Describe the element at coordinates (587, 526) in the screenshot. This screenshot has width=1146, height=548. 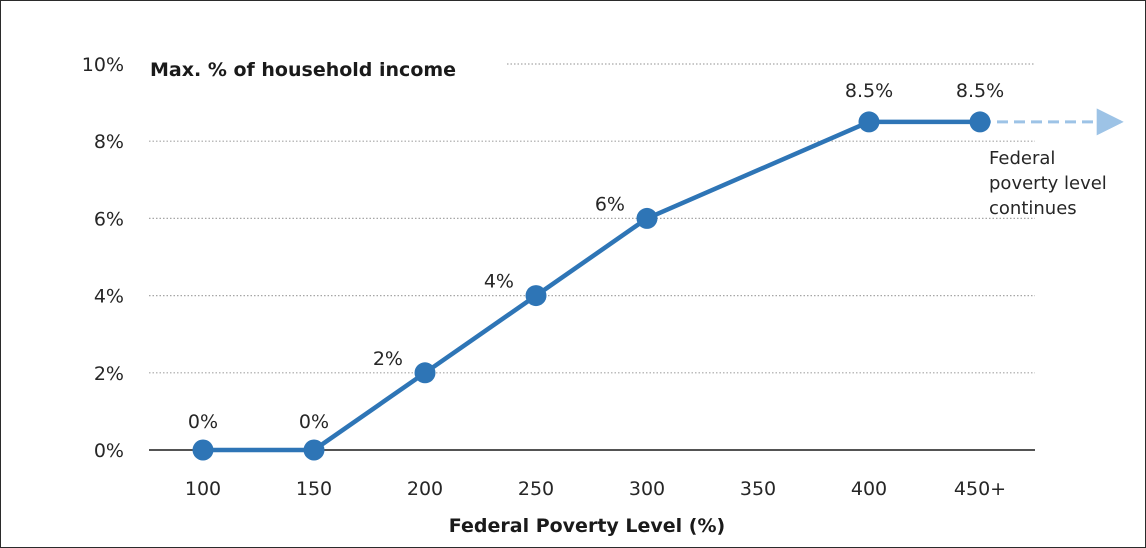
I see `x-axis-title: Federal Poverty Level (%)` at that location.